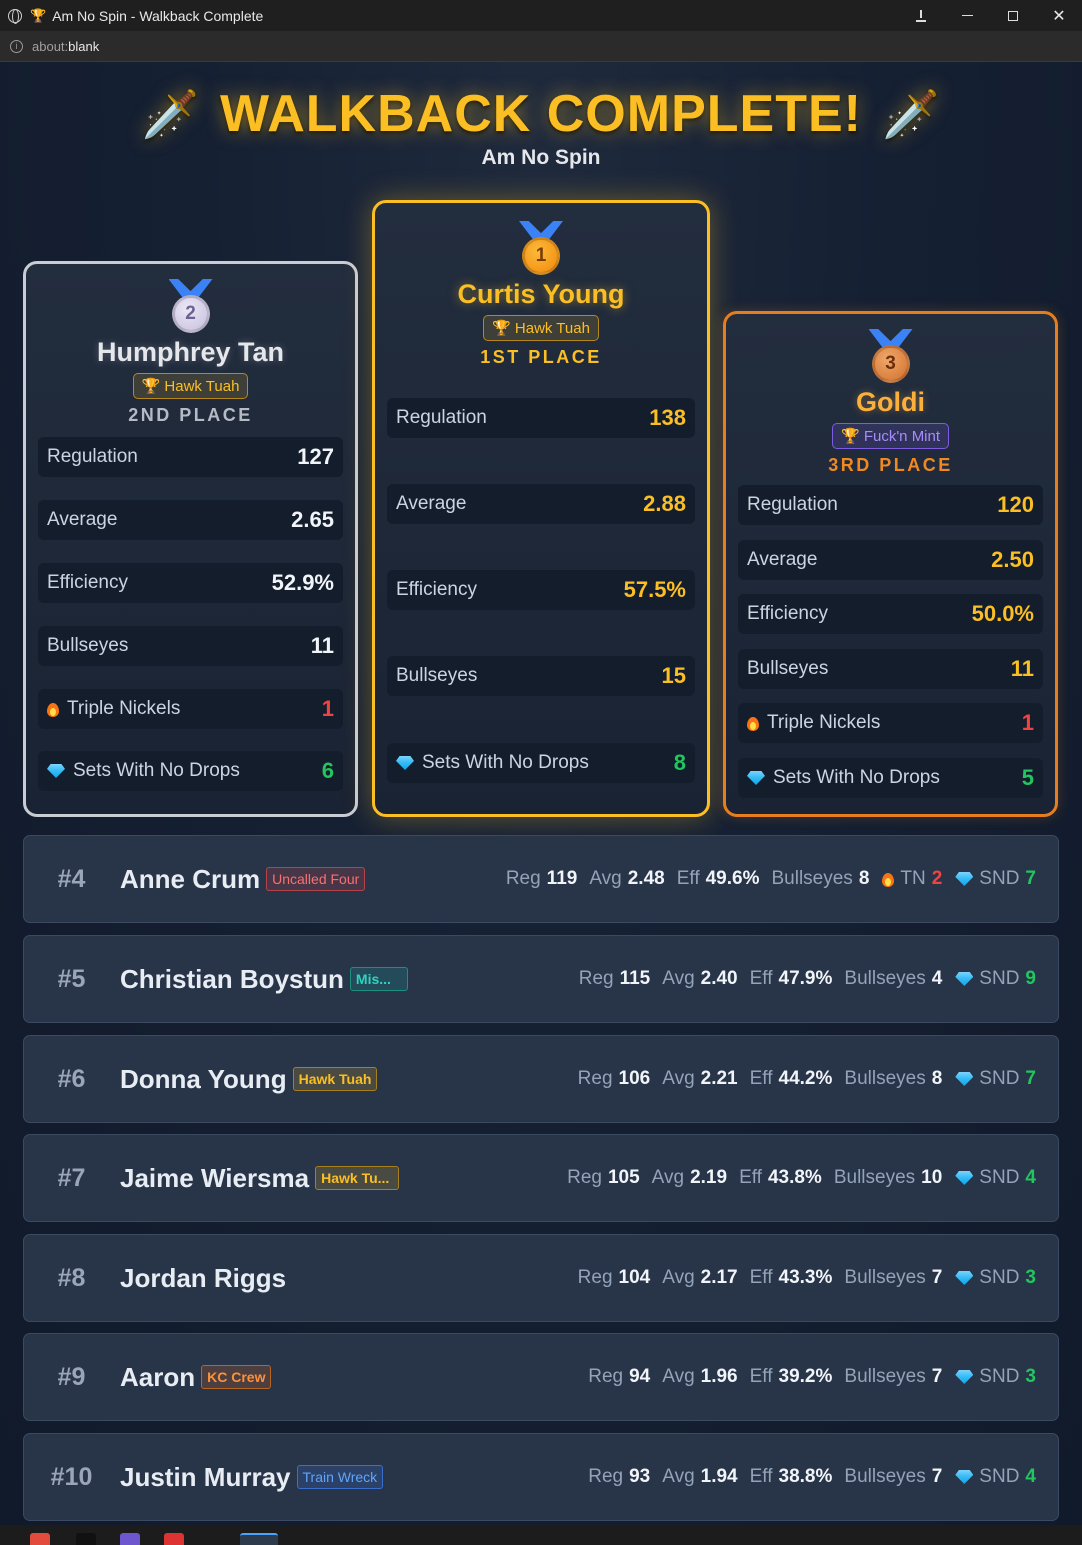 This screenshot has height=1545, width=1082. Describe the element at coordinates (190, 771) in the screenshot. I see `stat-sets-no-drops: Sets With No Drops 6` at that location.